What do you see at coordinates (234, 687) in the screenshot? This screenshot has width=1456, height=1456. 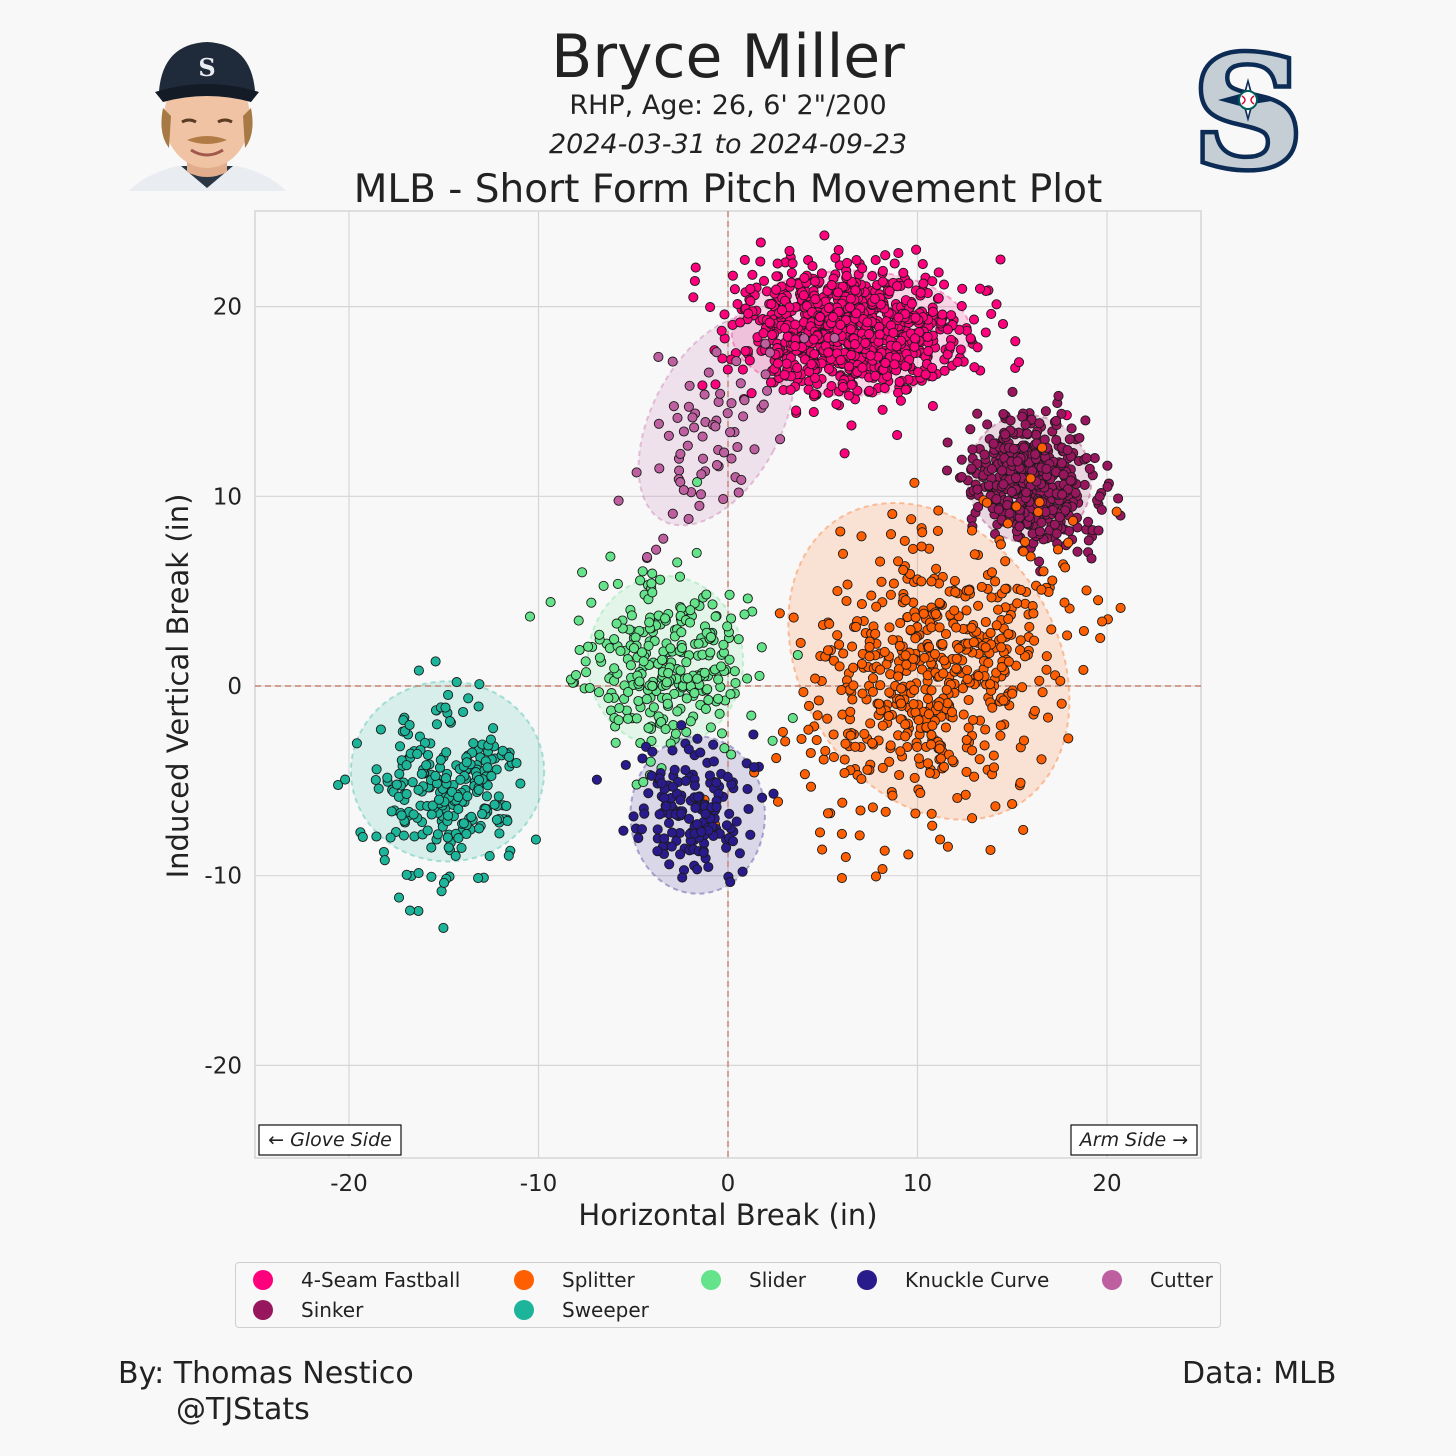 I see `y-tick-label: 0` at bounding box center [234, 687].